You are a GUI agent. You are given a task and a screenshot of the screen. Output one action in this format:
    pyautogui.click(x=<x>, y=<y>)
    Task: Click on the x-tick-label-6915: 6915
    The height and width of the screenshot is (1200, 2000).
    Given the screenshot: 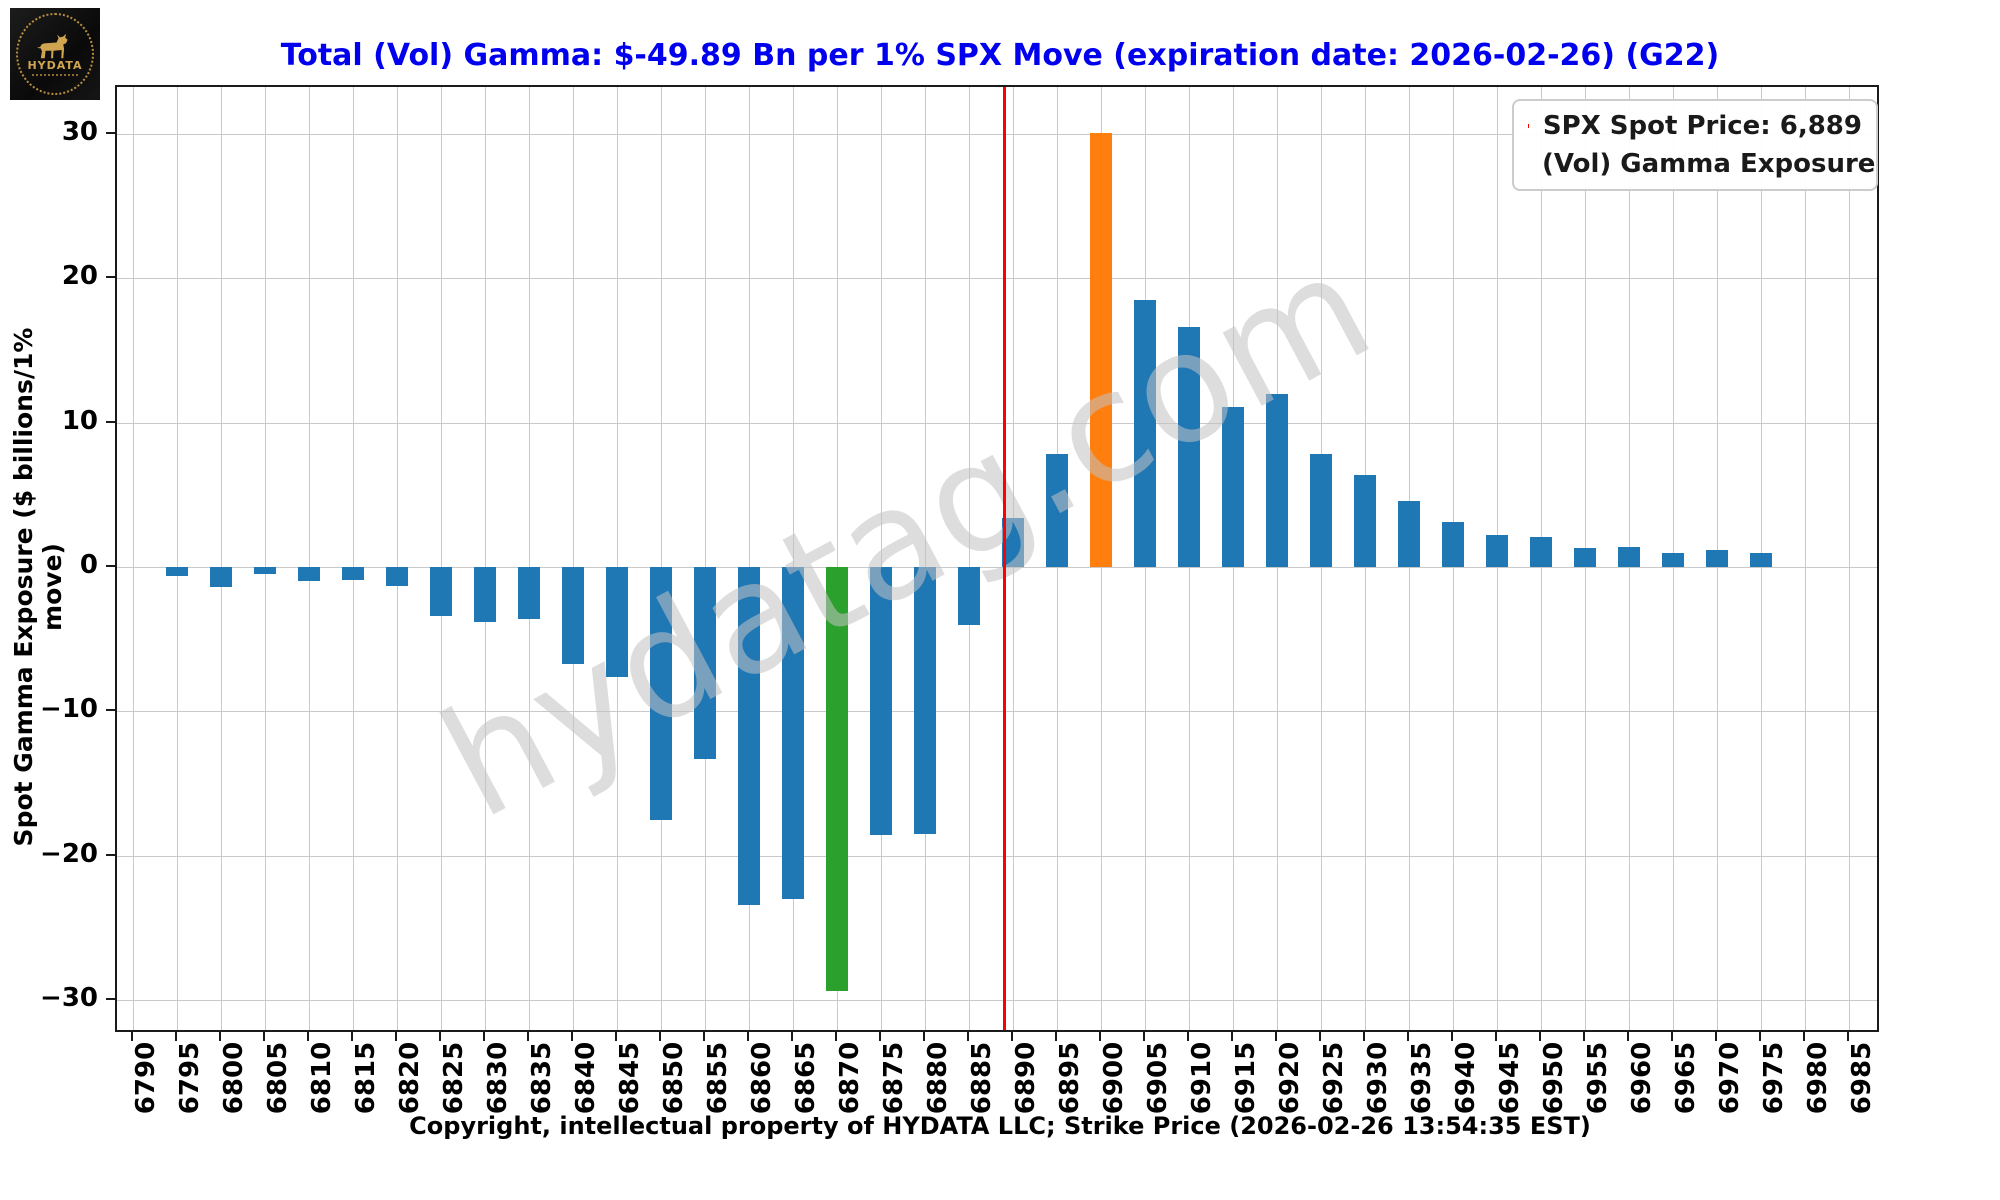 What is the action you would take?
    pyautogui.click(x=1246, y=1078)
    